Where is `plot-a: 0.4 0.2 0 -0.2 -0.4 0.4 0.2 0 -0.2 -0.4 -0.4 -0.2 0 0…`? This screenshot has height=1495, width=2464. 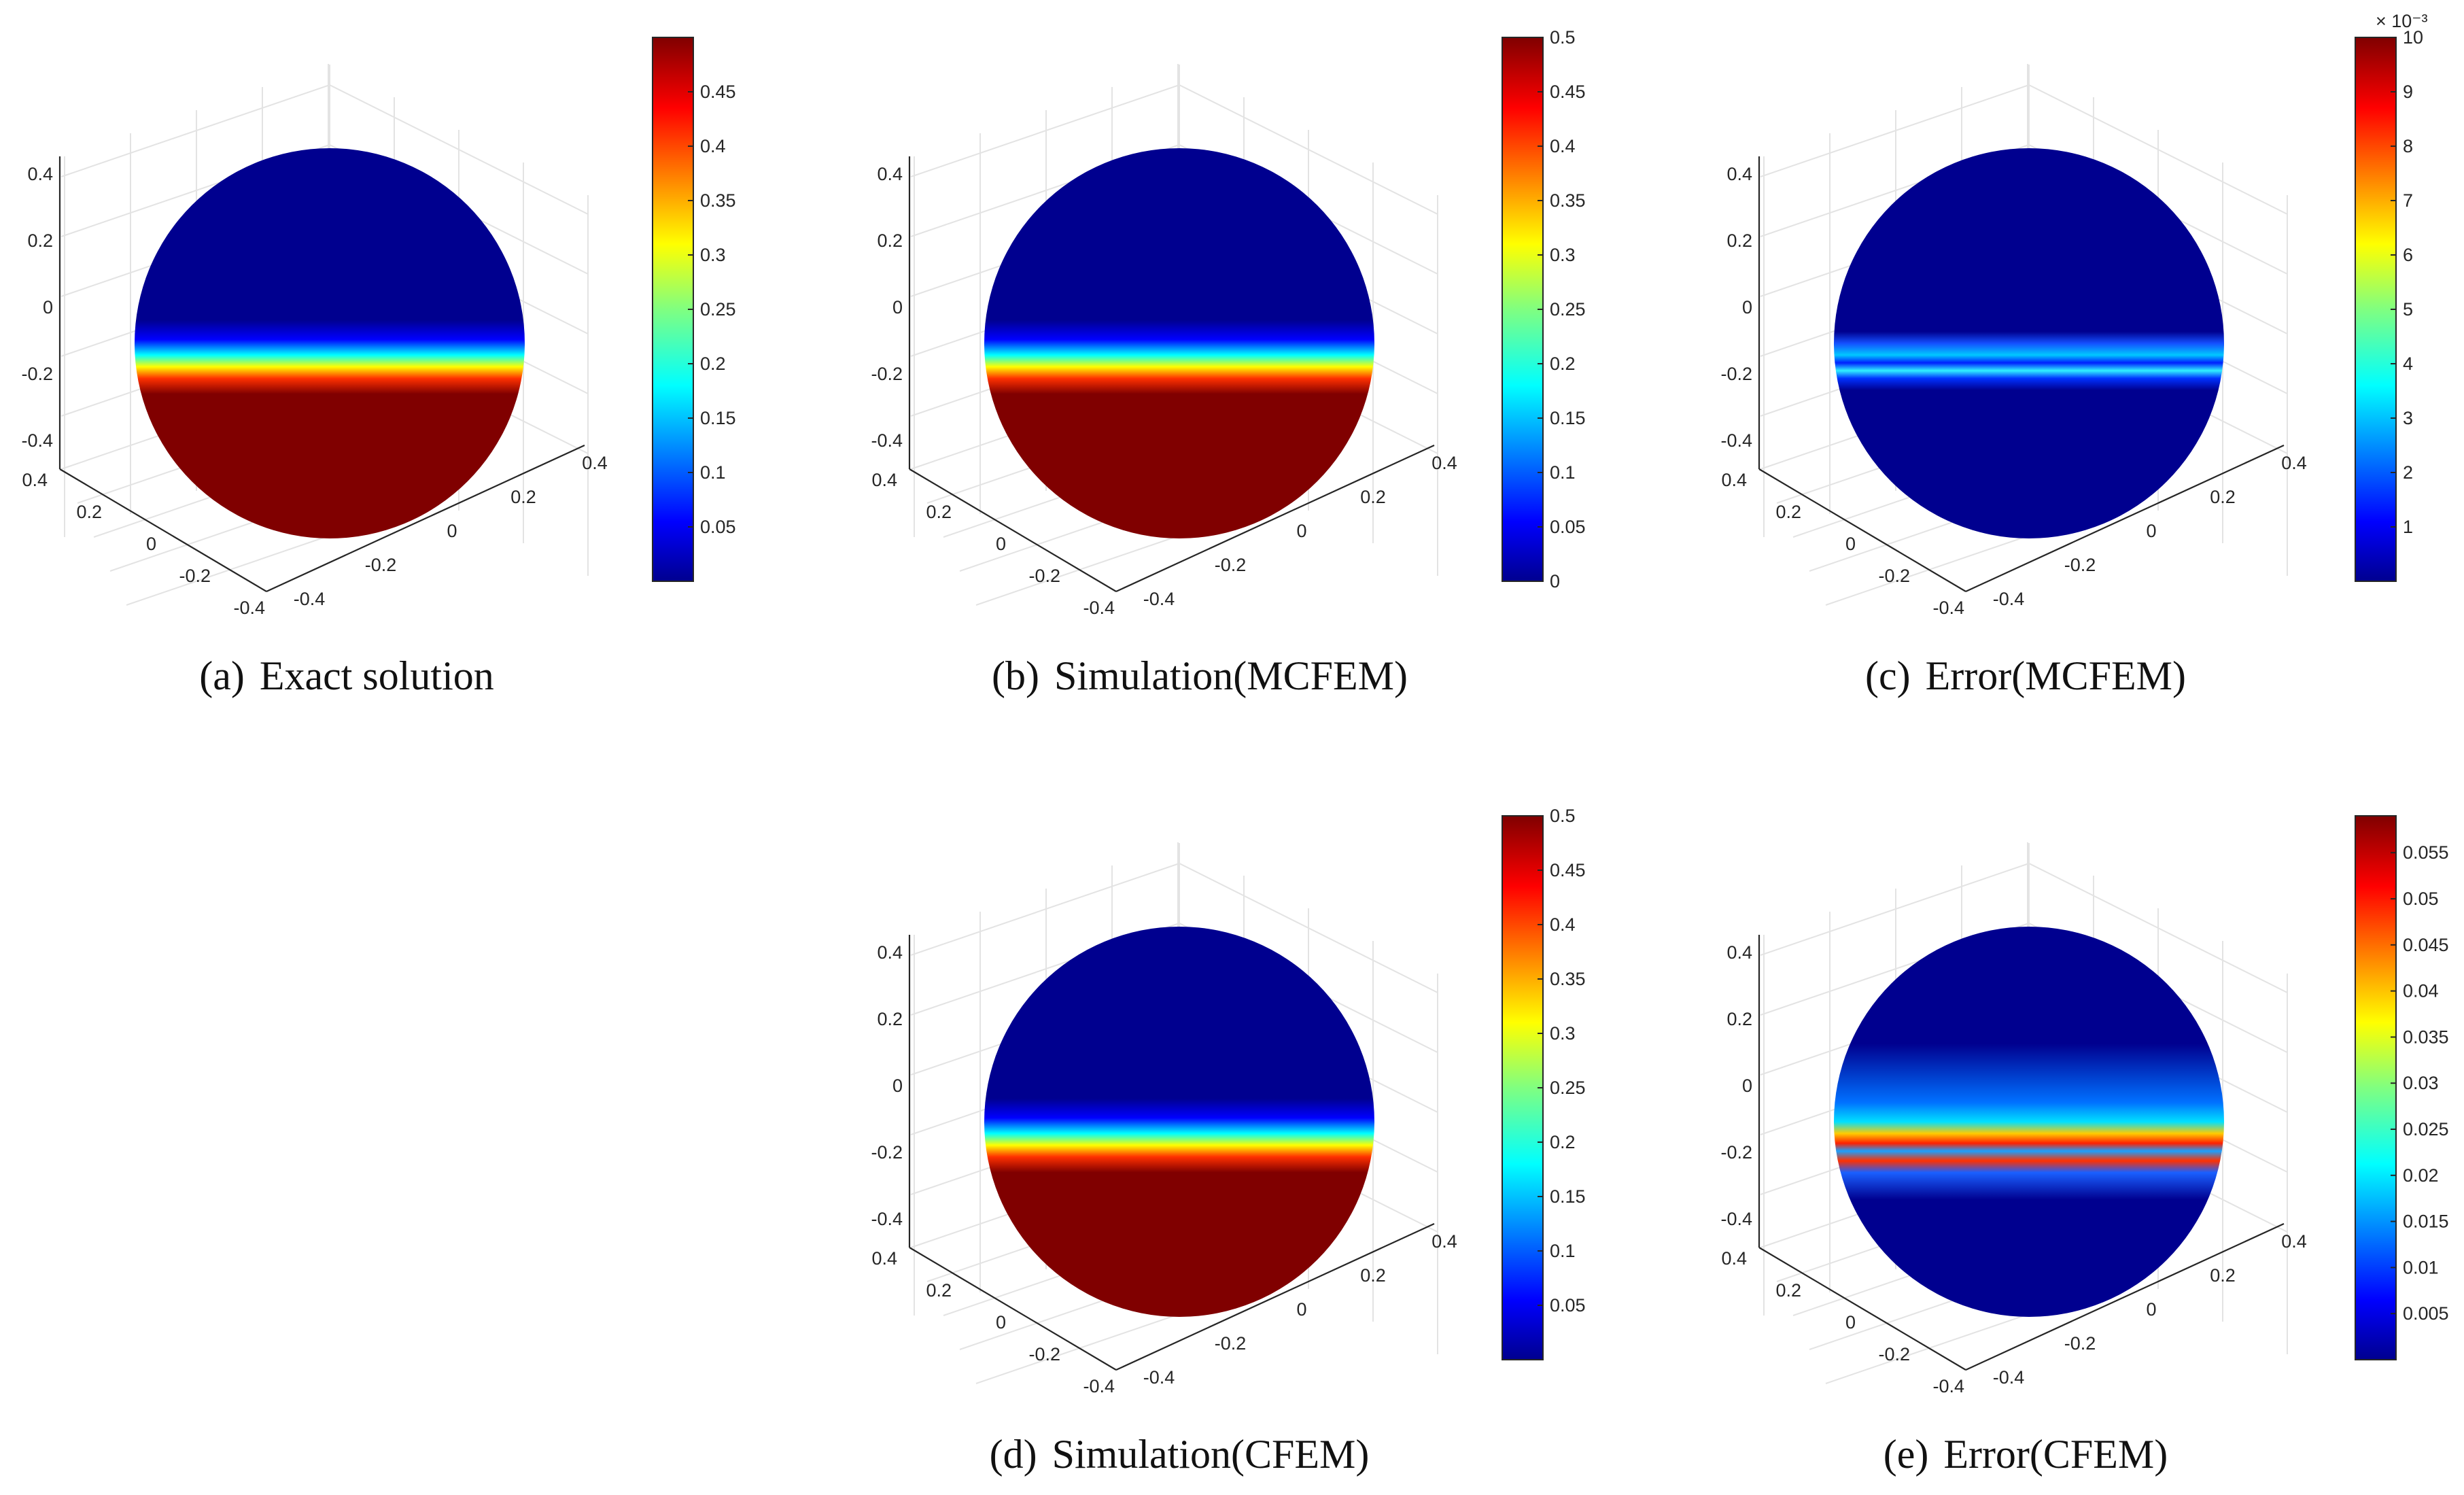 plot-a: 0.4 0.2 0 -0.2 -0.4 0.4 0.2 0 -0.2 -0.4 -0.4 -0.2 0 0… is located at coordinates (378, 327).